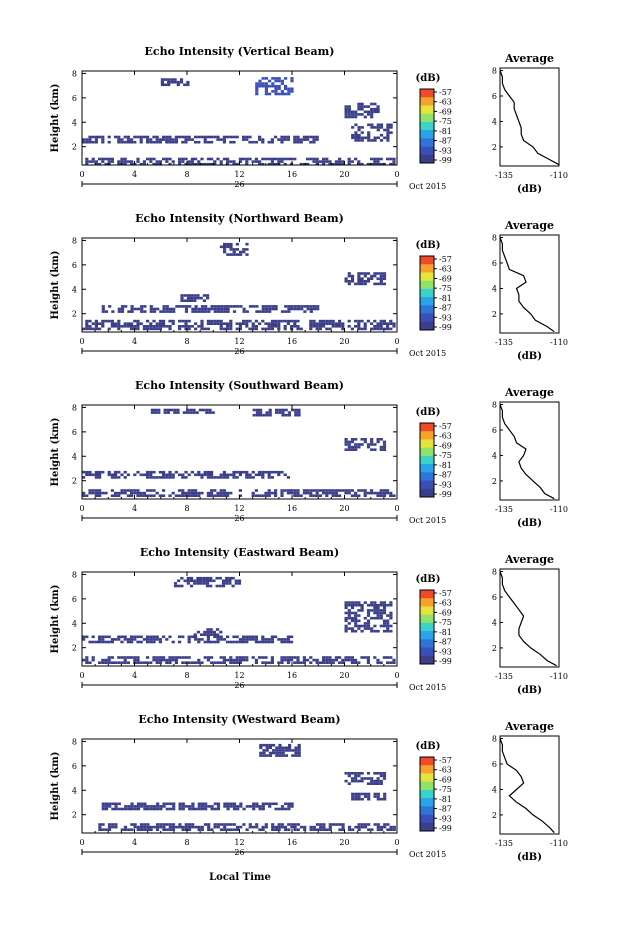 The image size is (618, 929). I want to click on x-tick-label: 12, so click(239, 675).